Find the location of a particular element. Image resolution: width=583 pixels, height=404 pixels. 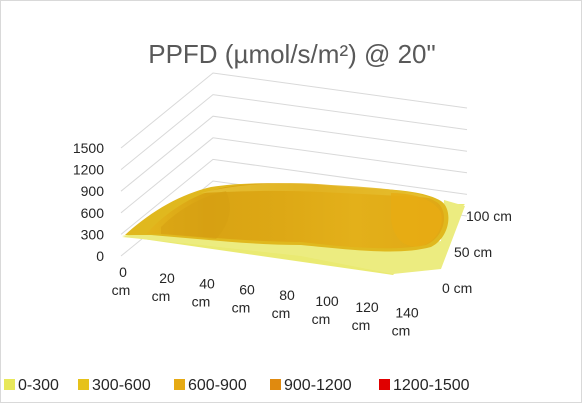

x-tick-20: 20 cm is located at coordinates (163, 287).